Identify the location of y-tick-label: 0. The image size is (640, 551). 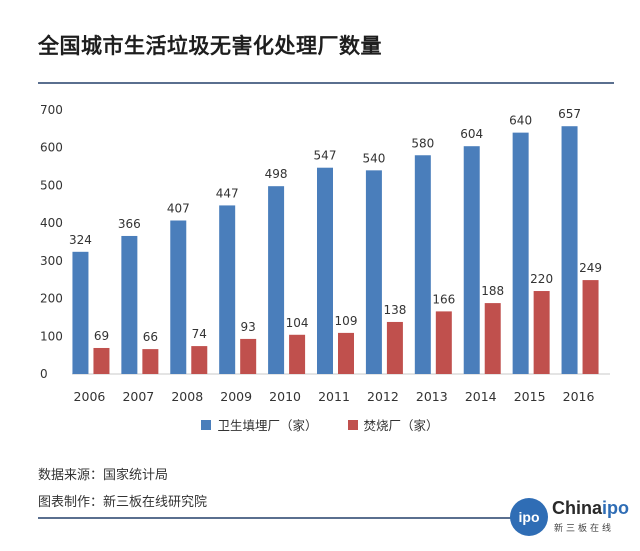
(44, 374).